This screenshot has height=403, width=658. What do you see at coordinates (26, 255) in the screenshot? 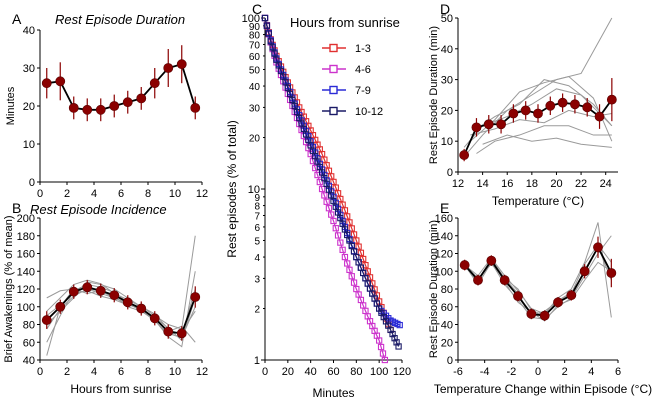
I see `y-tick-label: 160` at bounding box center [26, 255].